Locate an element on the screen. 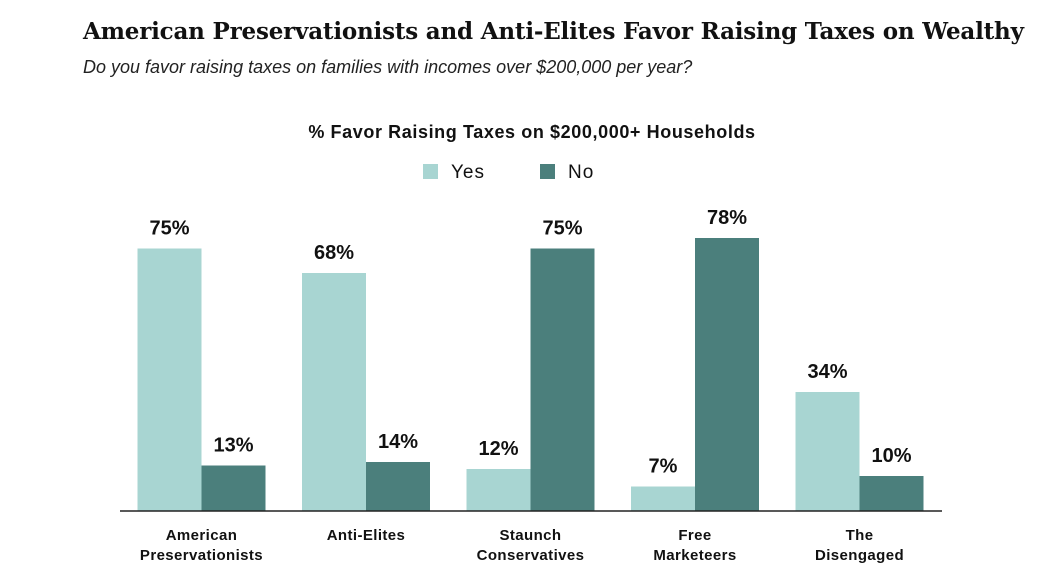  bar-free-marketeers-yes is located at coordinates (663, 498).